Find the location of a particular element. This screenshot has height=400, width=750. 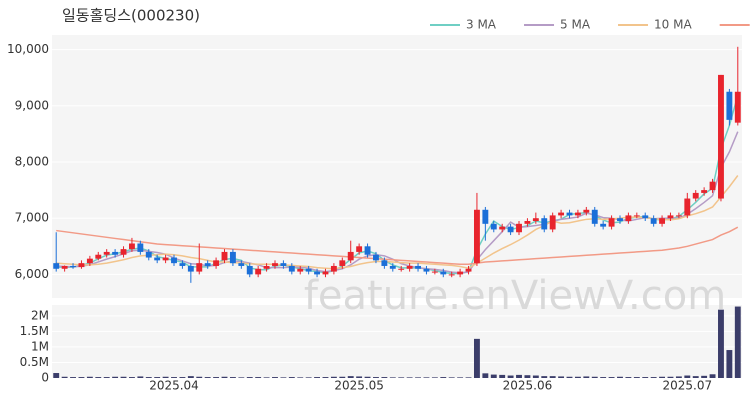

x-tick-label: 2025.04 is located at coordinates (174, 386).